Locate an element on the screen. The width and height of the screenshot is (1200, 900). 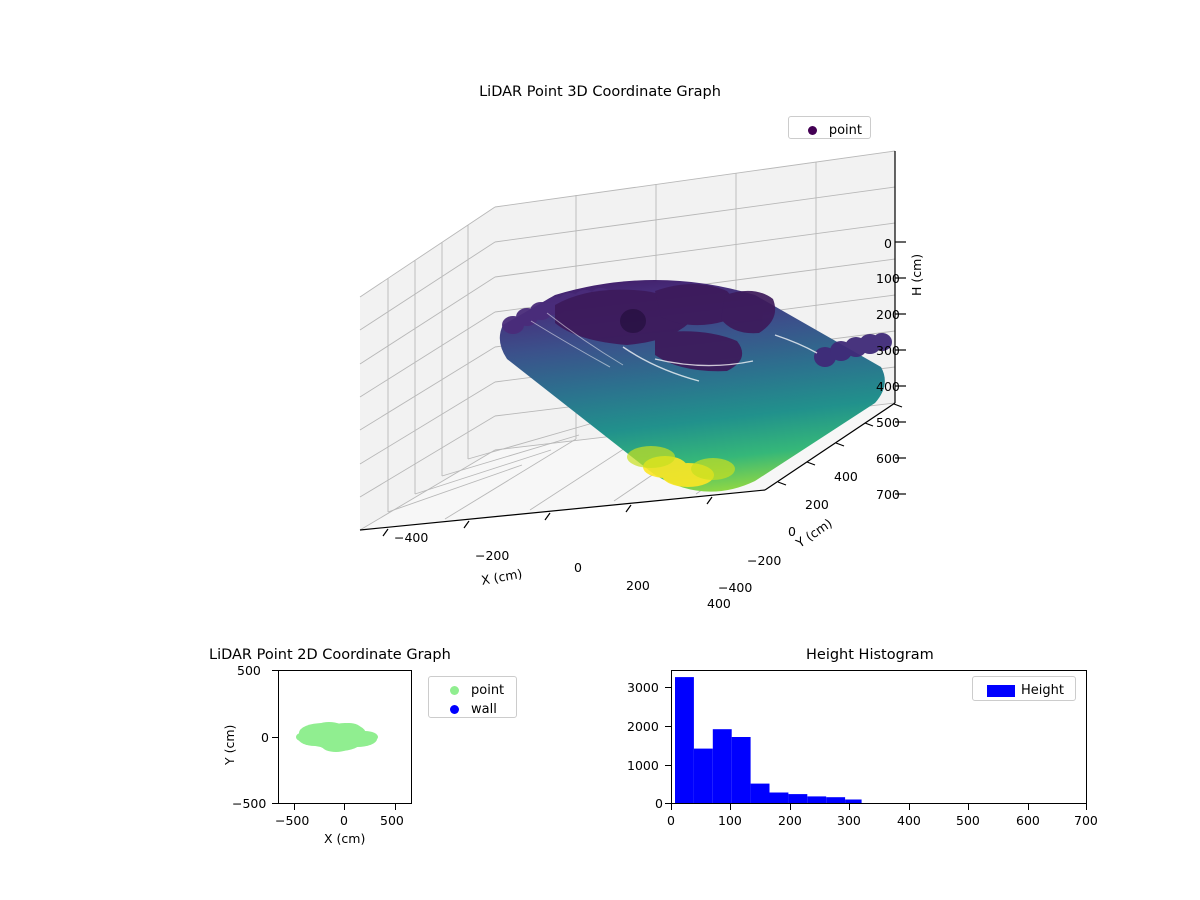
legend-2d-entry-point: point is located at coordinates (472, 690).